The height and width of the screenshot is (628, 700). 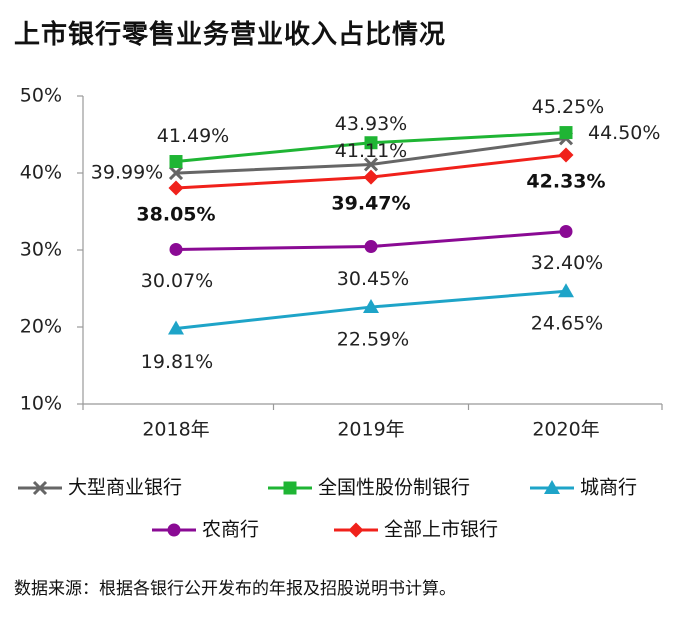 I want to click on chart-title: 上市银行零售业务营业收入占比情况, so click(x=230, y=35).